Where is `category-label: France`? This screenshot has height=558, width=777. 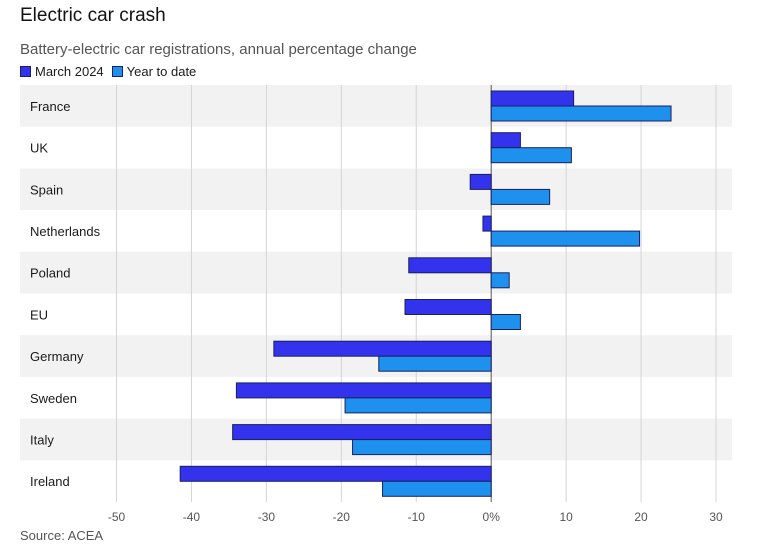 category-label: France is located at coordinates (50, 106).